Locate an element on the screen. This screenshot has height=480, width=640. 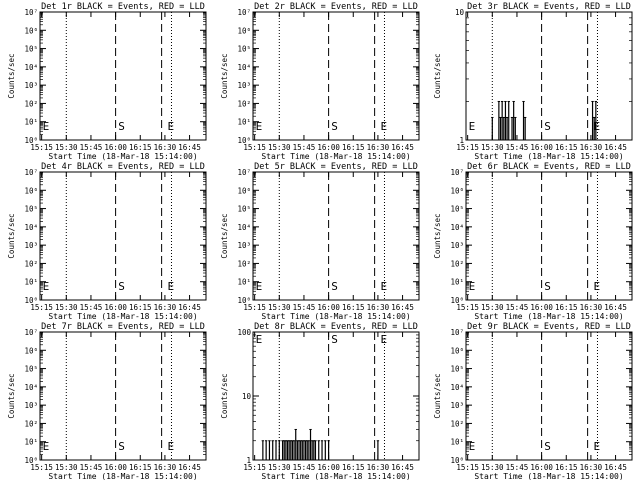
panel-title: Det 3r BLACK = Events, RED = LLD is located at coordinates (549, 7).